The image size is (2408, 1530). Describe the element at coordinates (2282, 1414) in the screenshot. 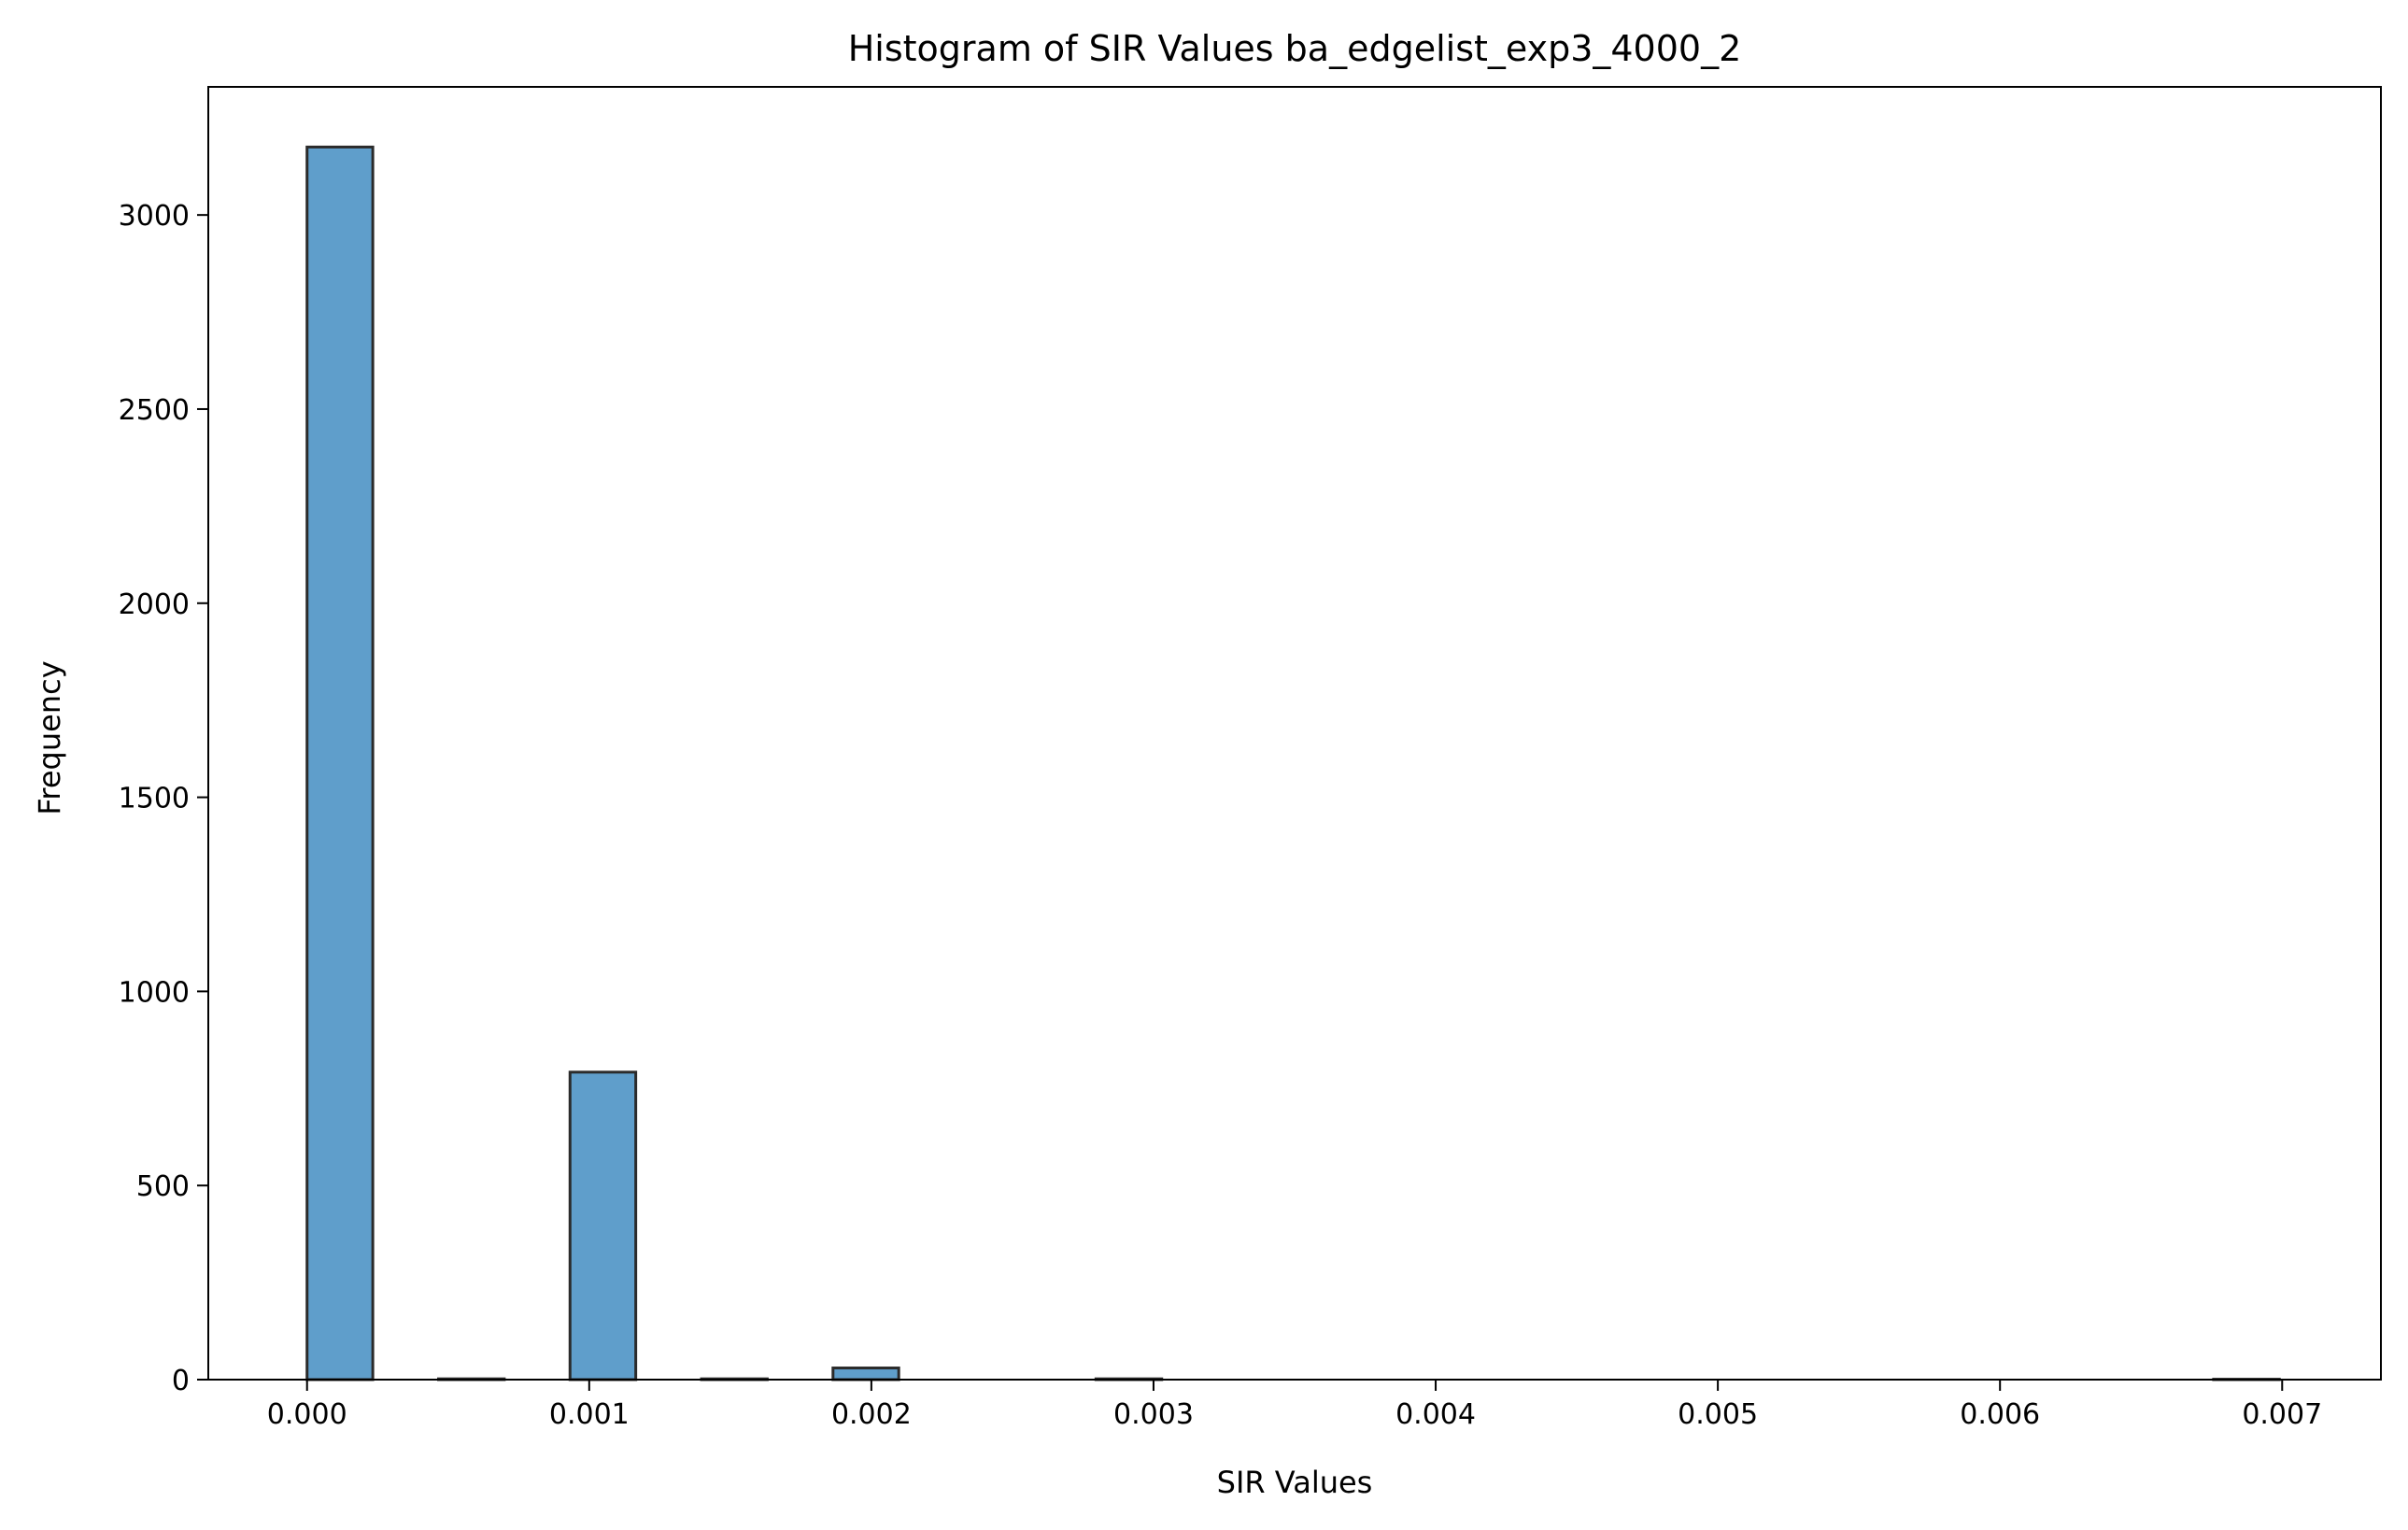

I see `x-tick-label: 0.007` at that location.